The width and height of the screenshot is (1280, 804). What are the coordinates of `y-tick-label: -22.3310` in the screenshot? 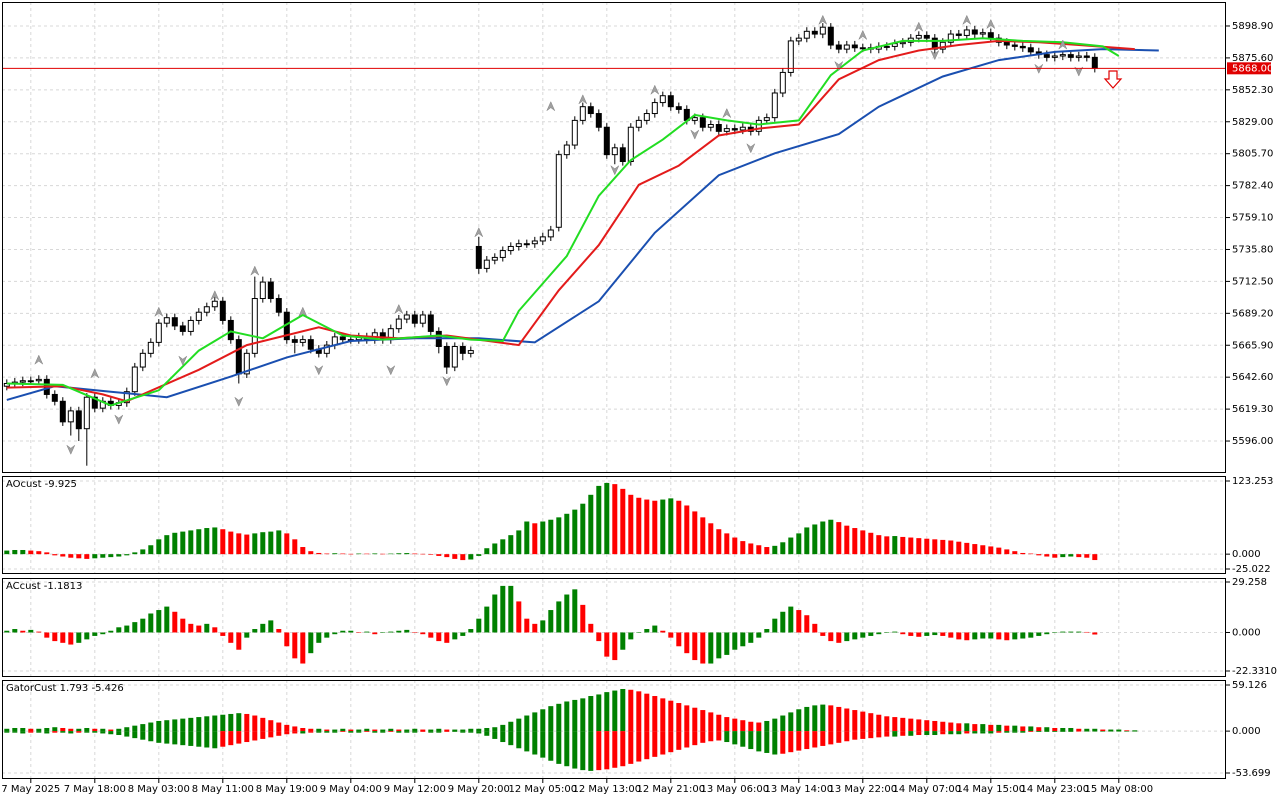 It's located at (1254, 671).